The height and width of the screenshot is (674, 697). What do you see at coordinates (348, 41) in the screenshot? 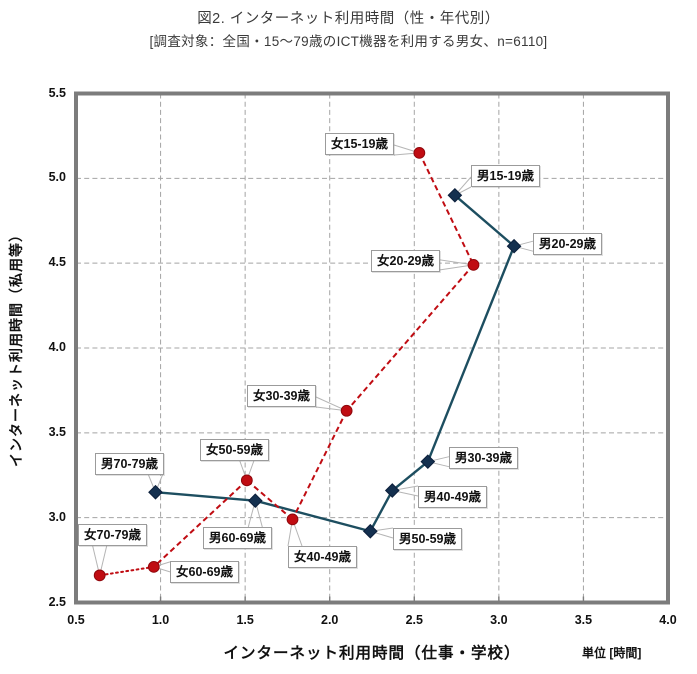
I see `chart-subtitle: [調査対象：全国・15～79歳のICT機器を利用する男女、n=6110]` at bounding box center [348, 41].